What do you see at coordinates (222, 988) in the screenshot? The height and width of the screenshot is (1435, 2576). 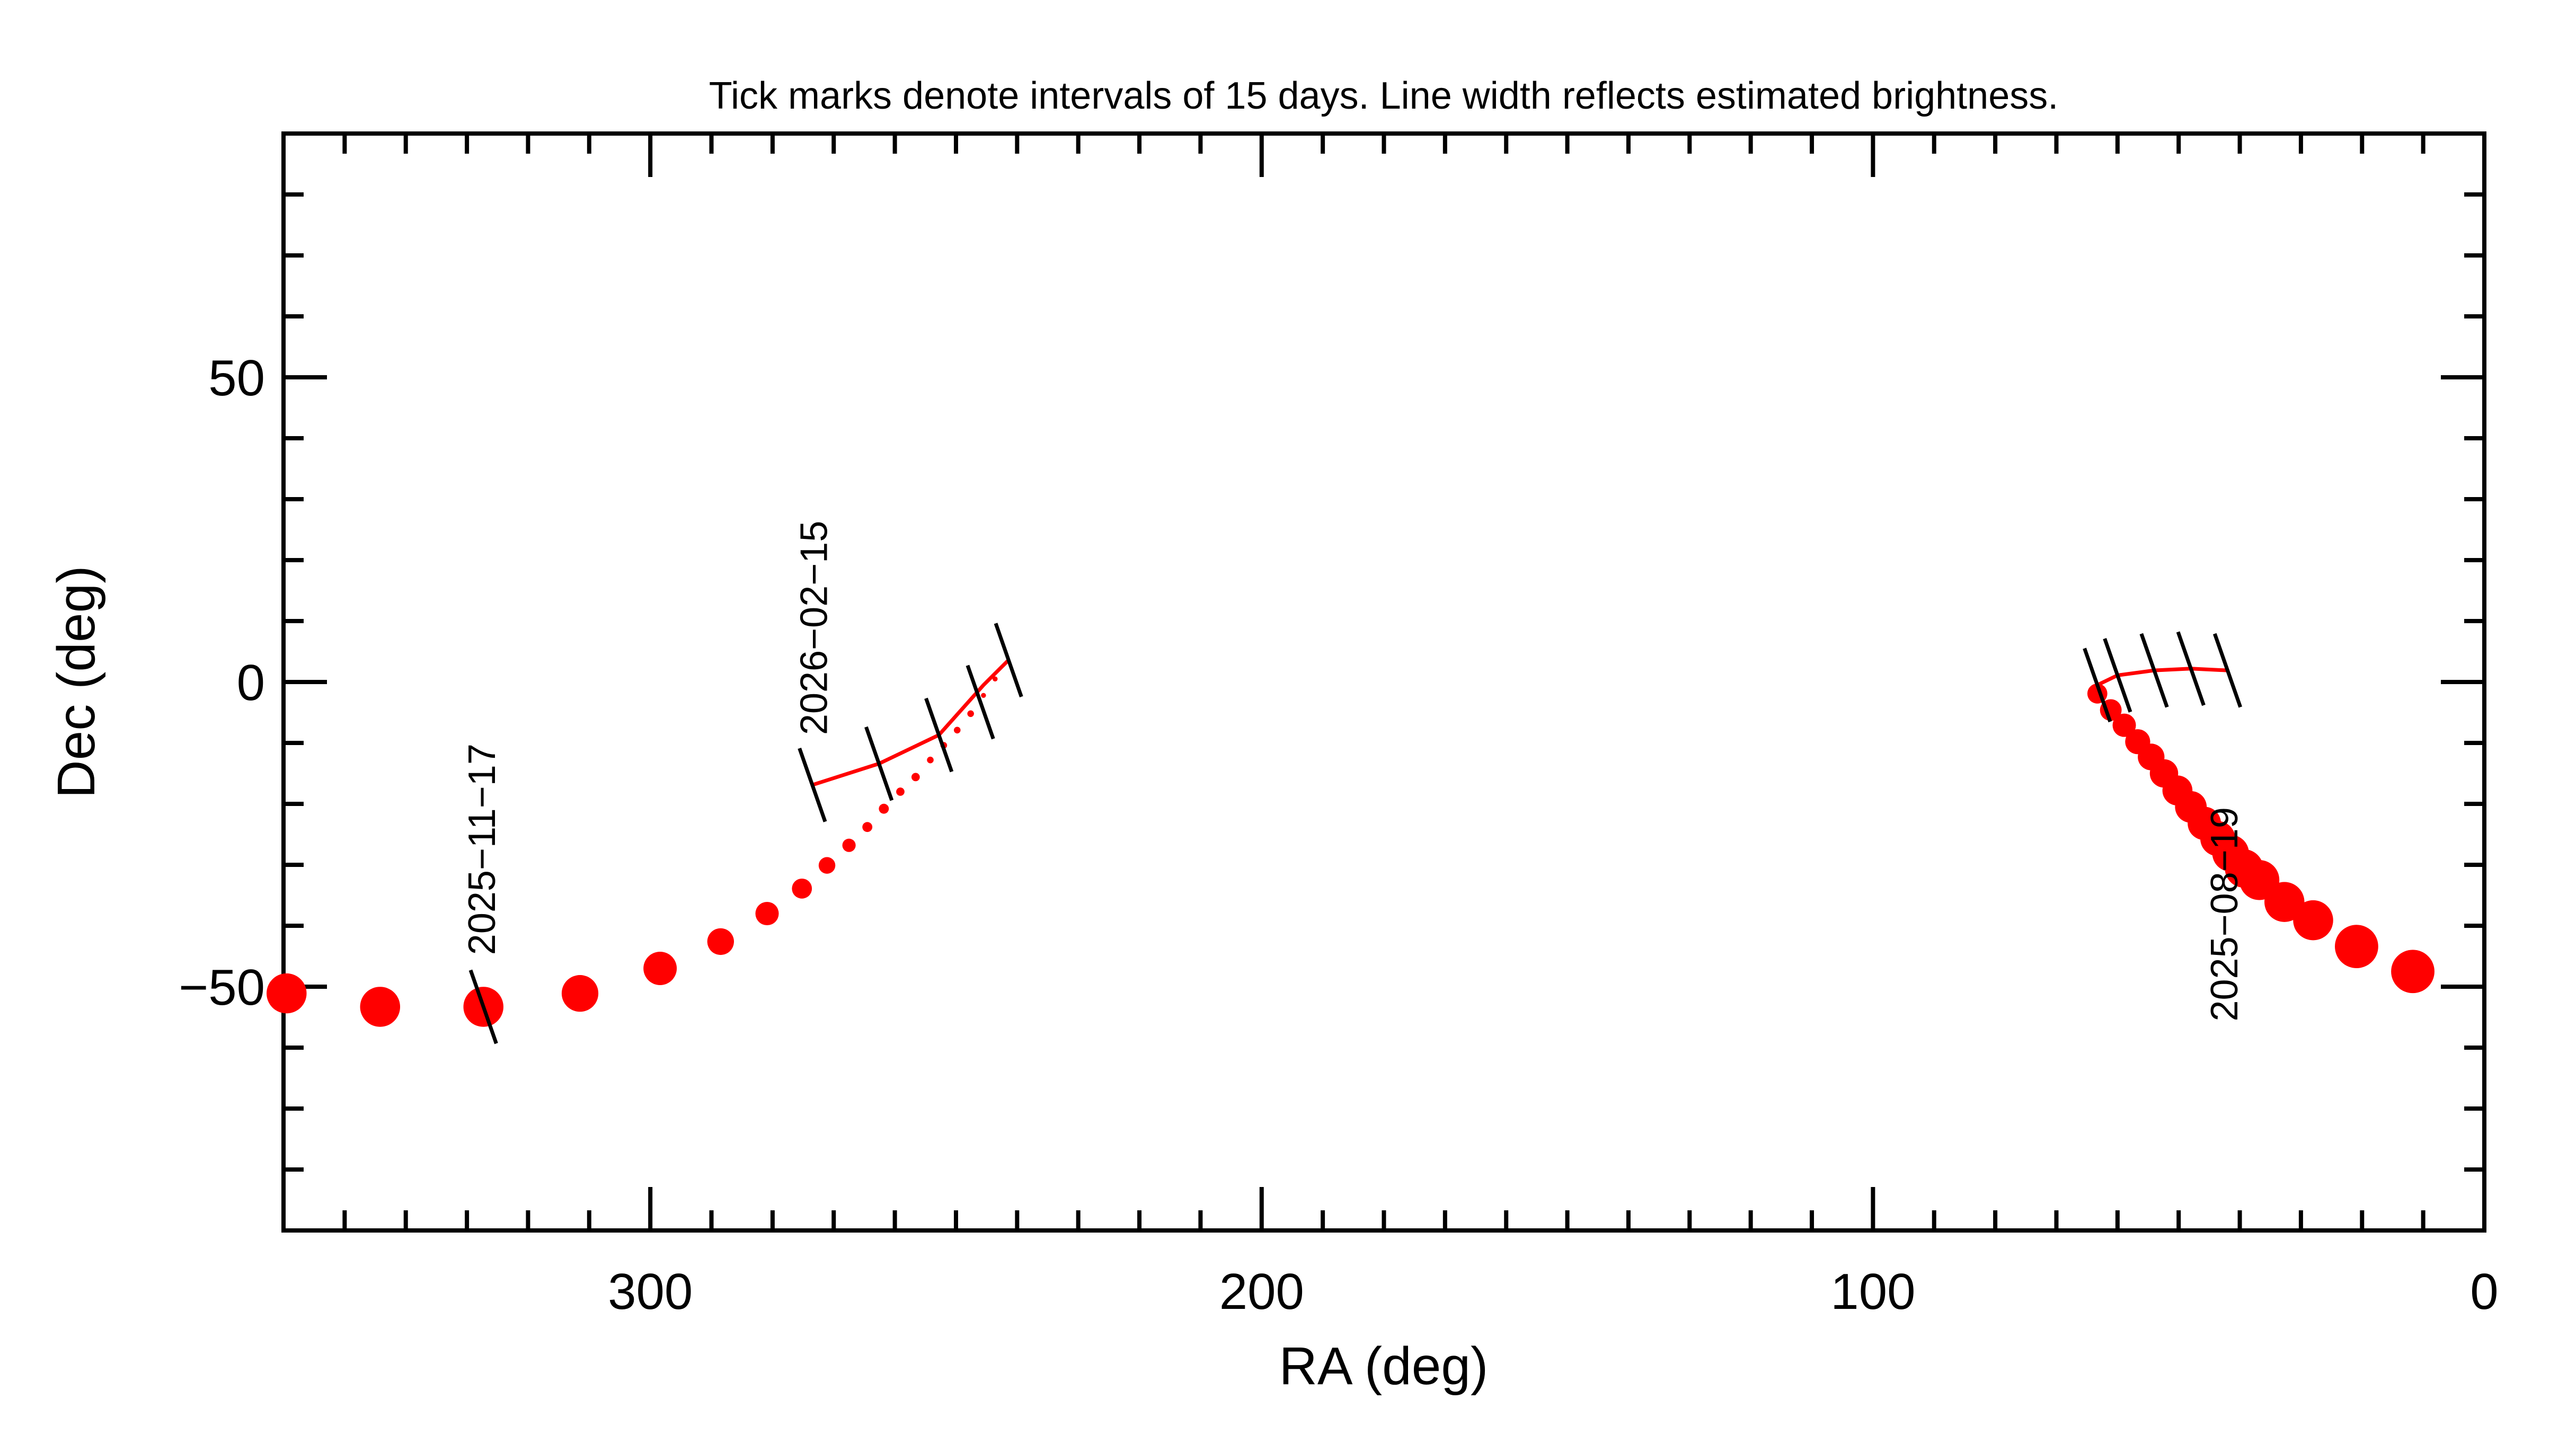 I see `y-tick-label: −50` at bounding box center [222, 988].